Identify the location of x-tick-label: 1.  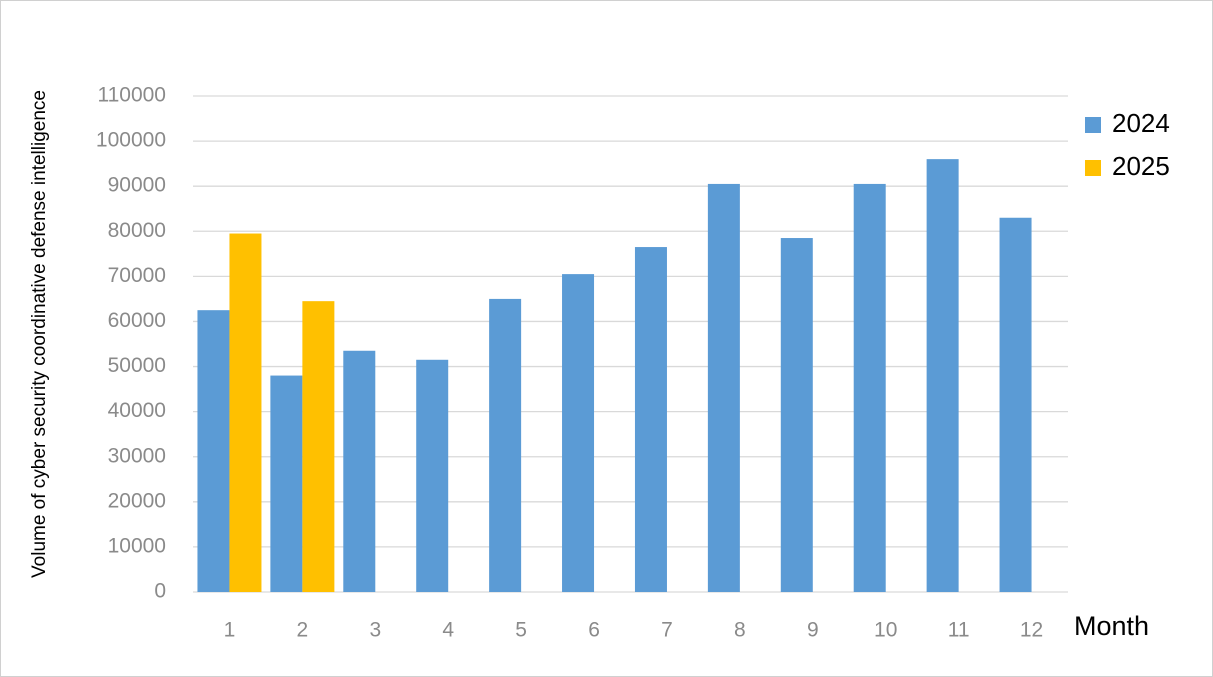
(230, 630).